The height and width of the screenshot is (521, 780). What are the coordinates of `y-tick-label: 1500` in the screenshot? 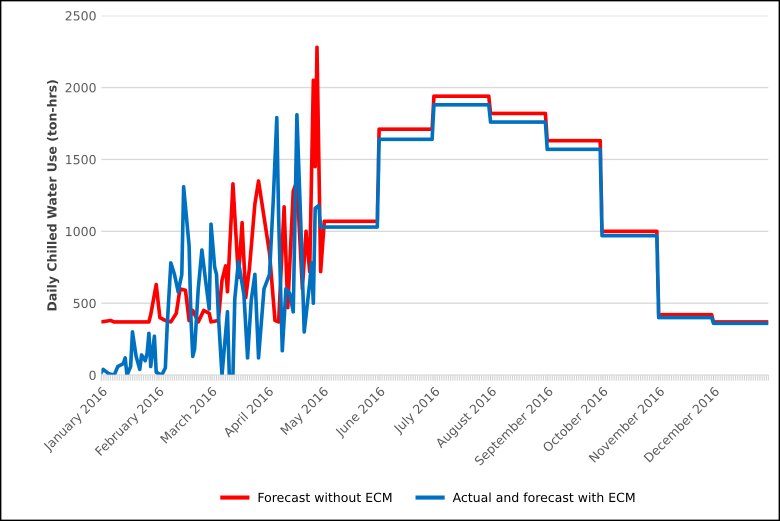 It's located at (81, 159).